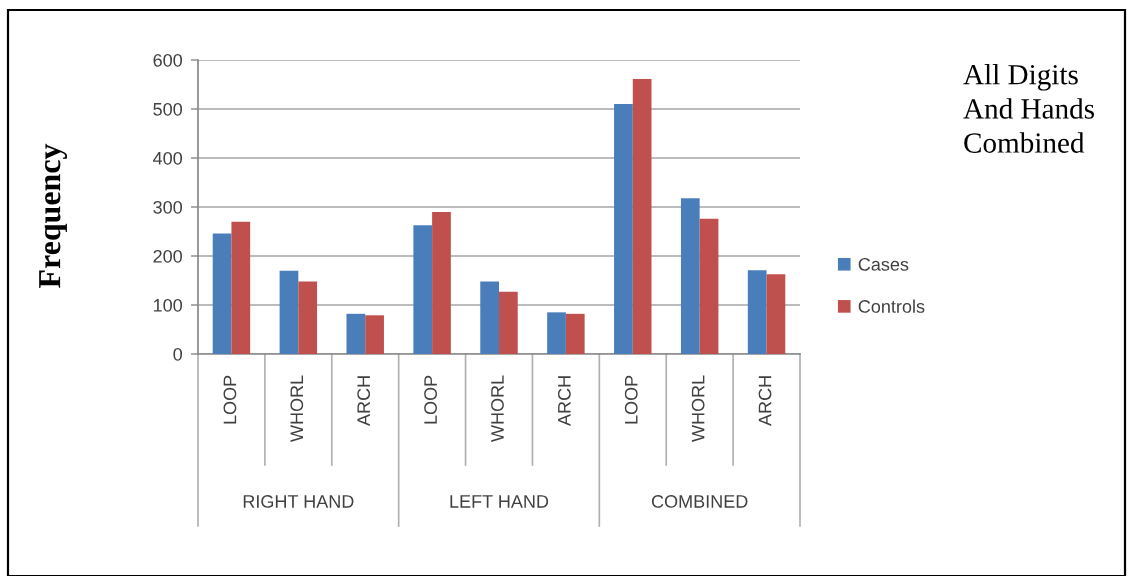 This screenshot has height=576, width=1133. Describe the element at coordinates (168, 305) in the screenshot. I see `y-tick-label: 100` at that location.